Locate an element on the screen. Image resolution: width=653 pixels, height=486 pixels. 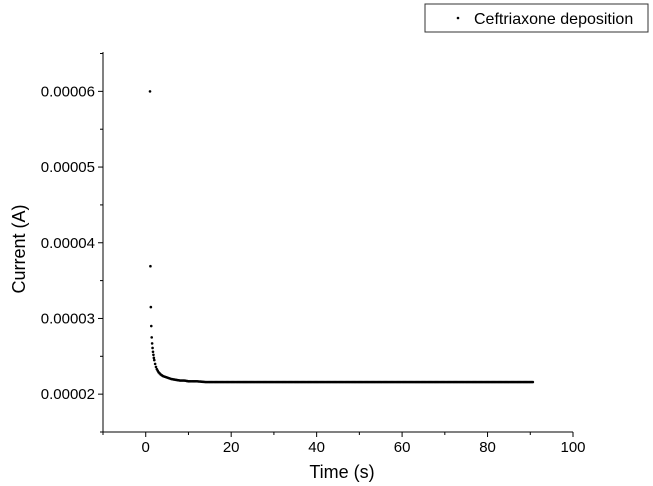
x-tick-label: 0 is located at coordinates (146, 447).